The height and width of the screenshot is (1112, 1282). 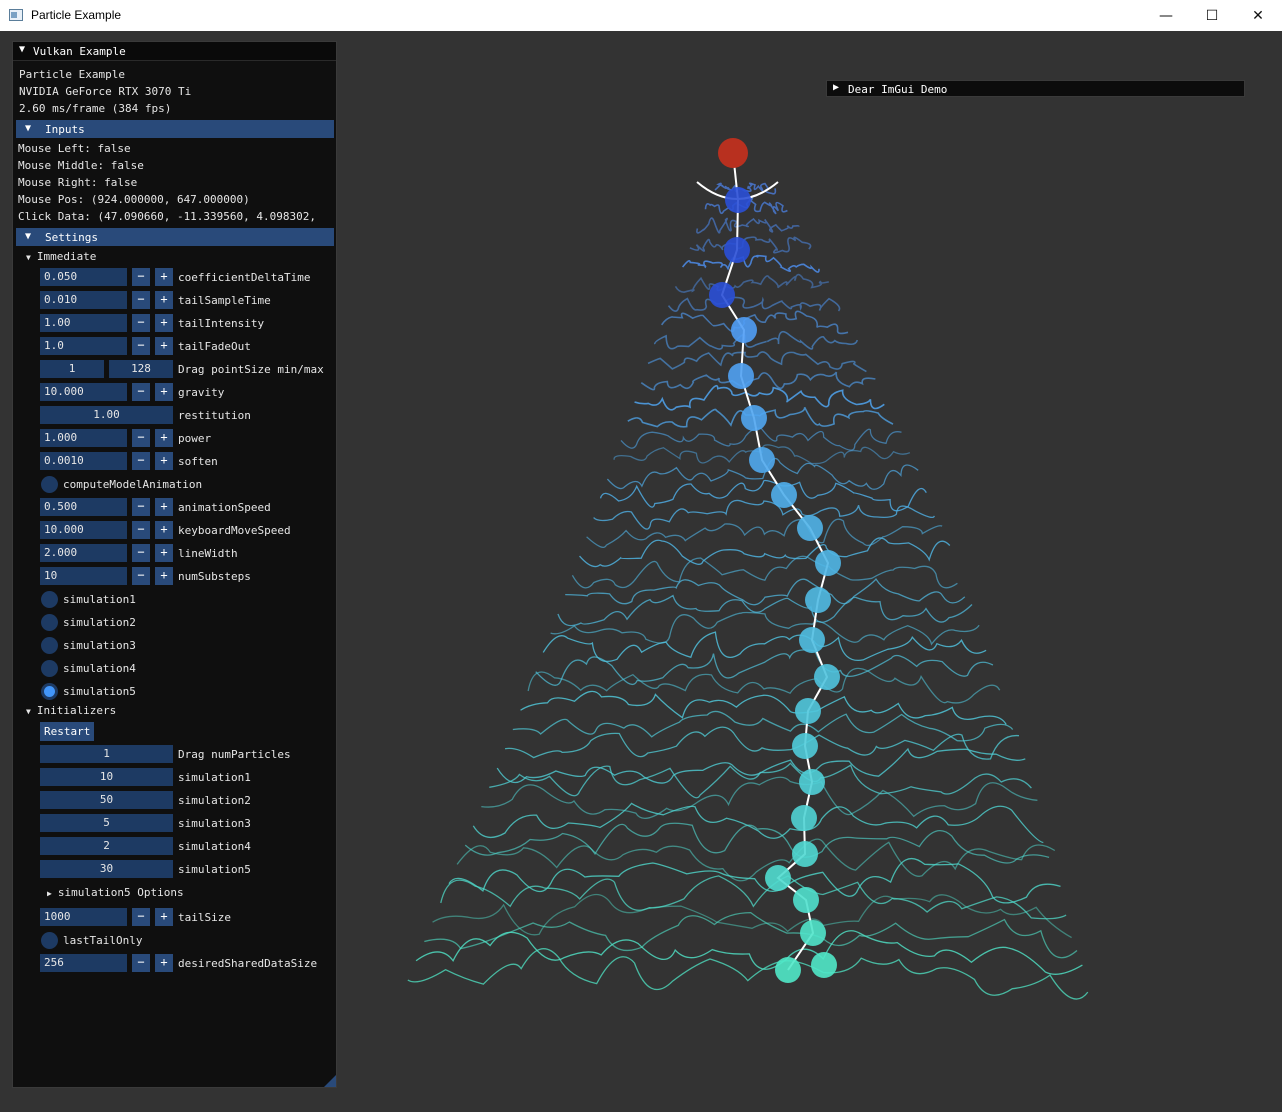 What do you see at coordinates (164, 553) in the screenshot?
I see `line-width-increment: +` at bounding box center [164, 553].